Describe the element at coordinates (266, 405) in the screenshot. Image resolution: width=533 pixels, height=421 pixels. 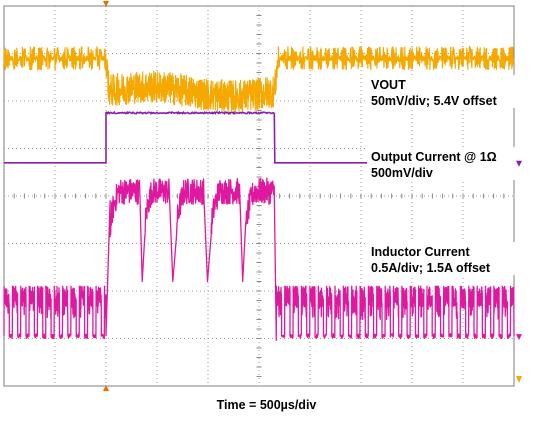
I see `x-axis-label: Time = 500µs/div` at that location.